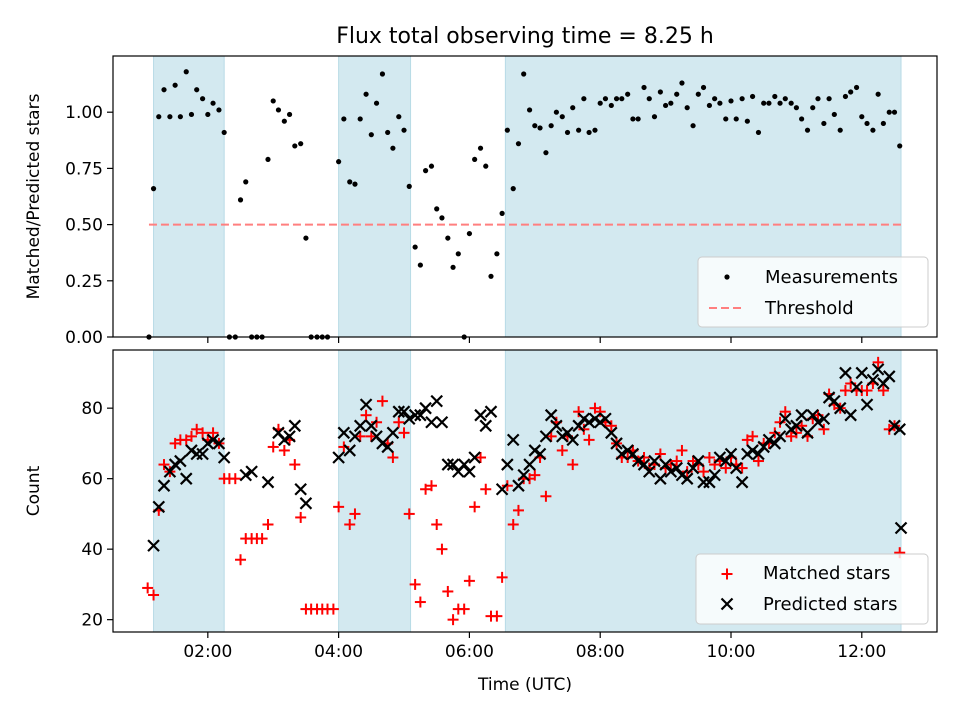 Image resolution: width=960 pixels, height=720 pixels. I want to click on bottom-x-ticks: 02:00 04:00 06:00 08:00 10:00 12:00, so click(534, 647).